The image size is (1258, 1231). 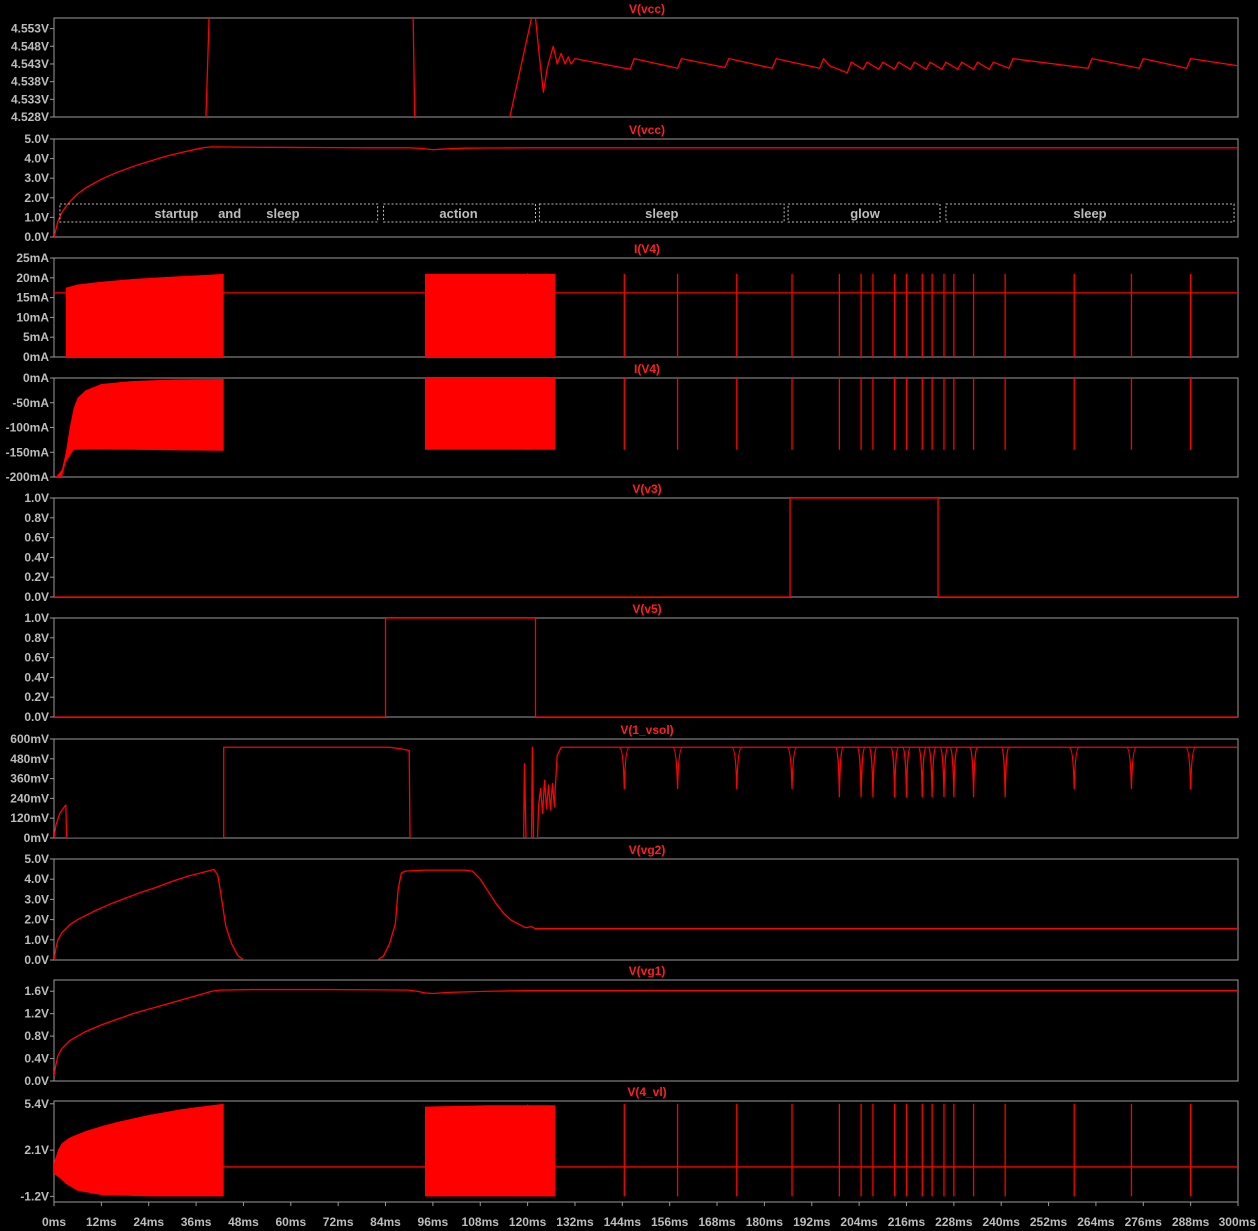 I want to click on panel-2: I(V4) 25mA 20mA 15mA 10mA 5mA 0mA, so click(x=627, y=303).